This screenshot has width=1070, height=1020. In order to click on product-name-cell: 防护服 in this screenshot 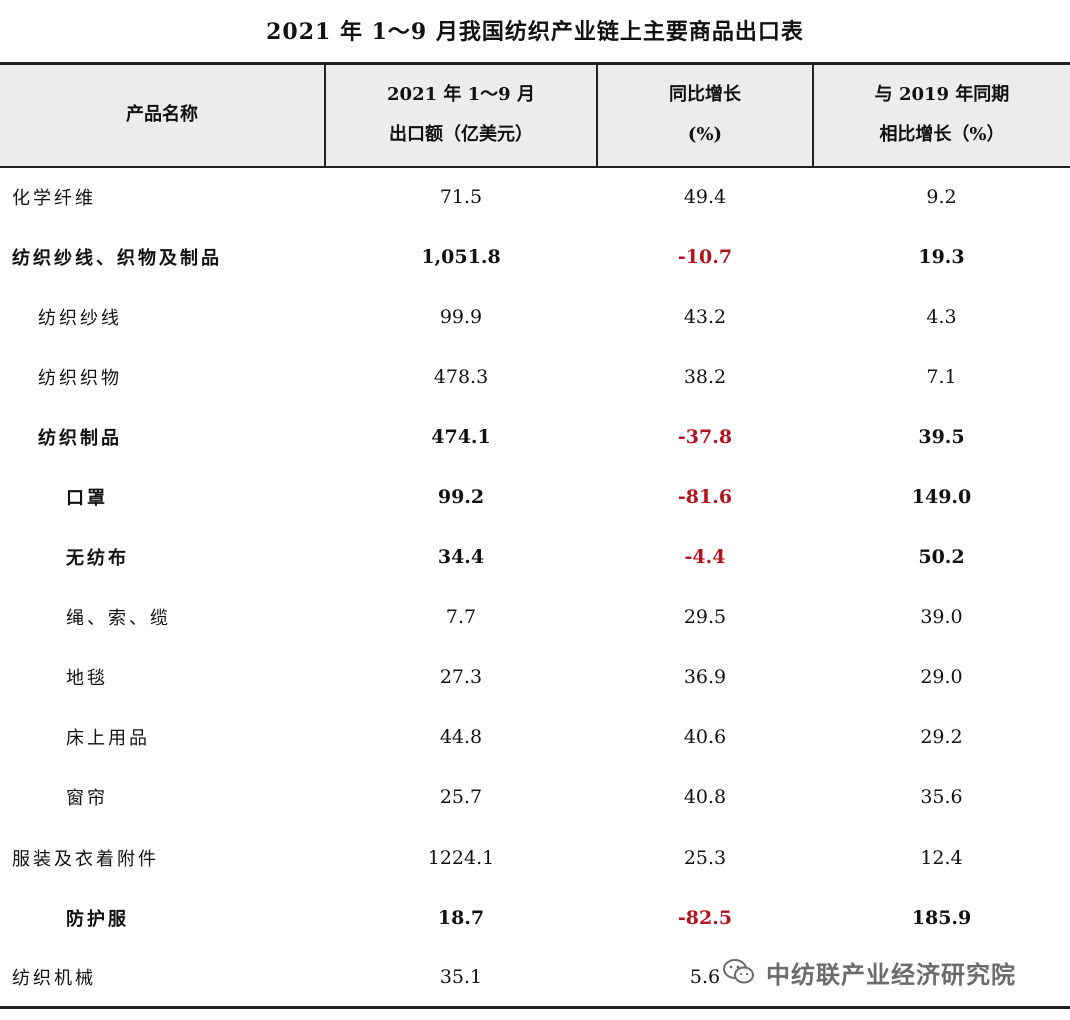, I will do `click(97, 919)`.